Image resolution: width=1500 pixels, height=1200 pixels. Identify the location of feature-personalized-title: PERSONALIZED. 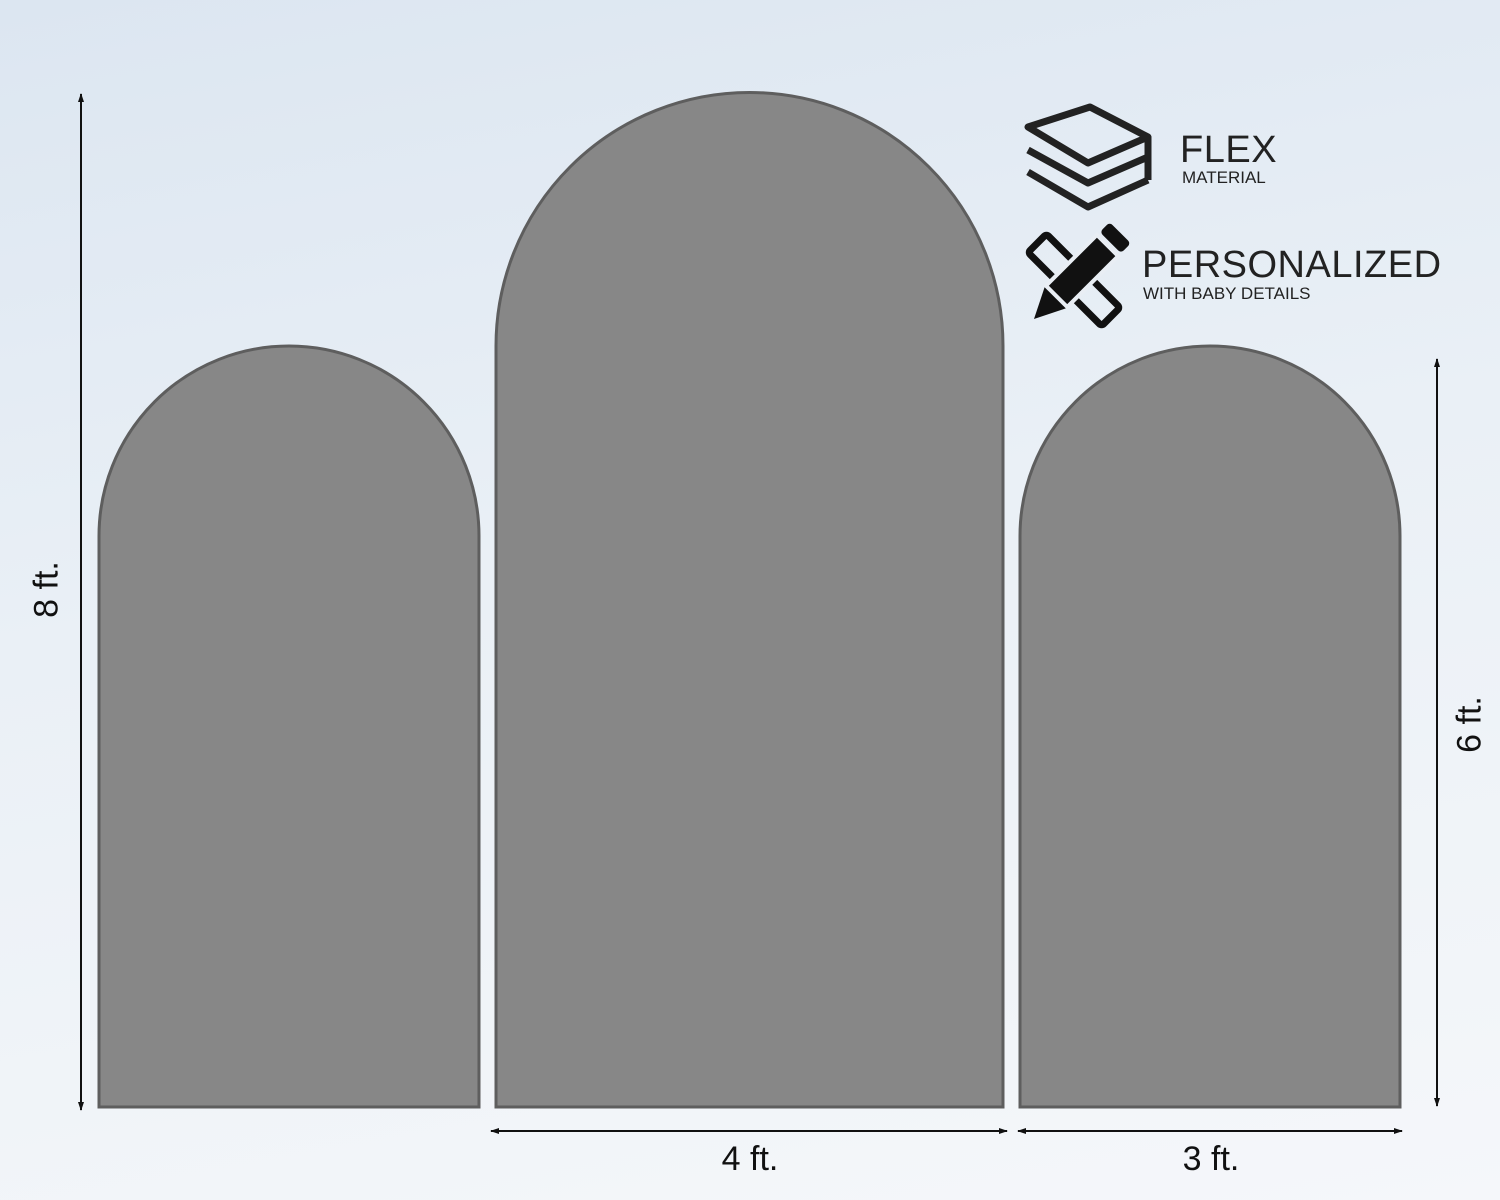
(1292, 265).